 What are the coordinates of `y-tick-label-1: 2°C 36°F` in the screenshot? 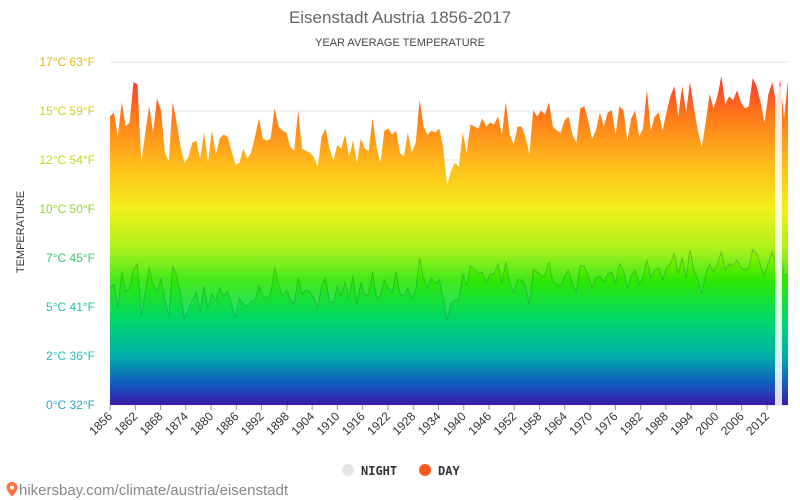 It's located at (70, 356).